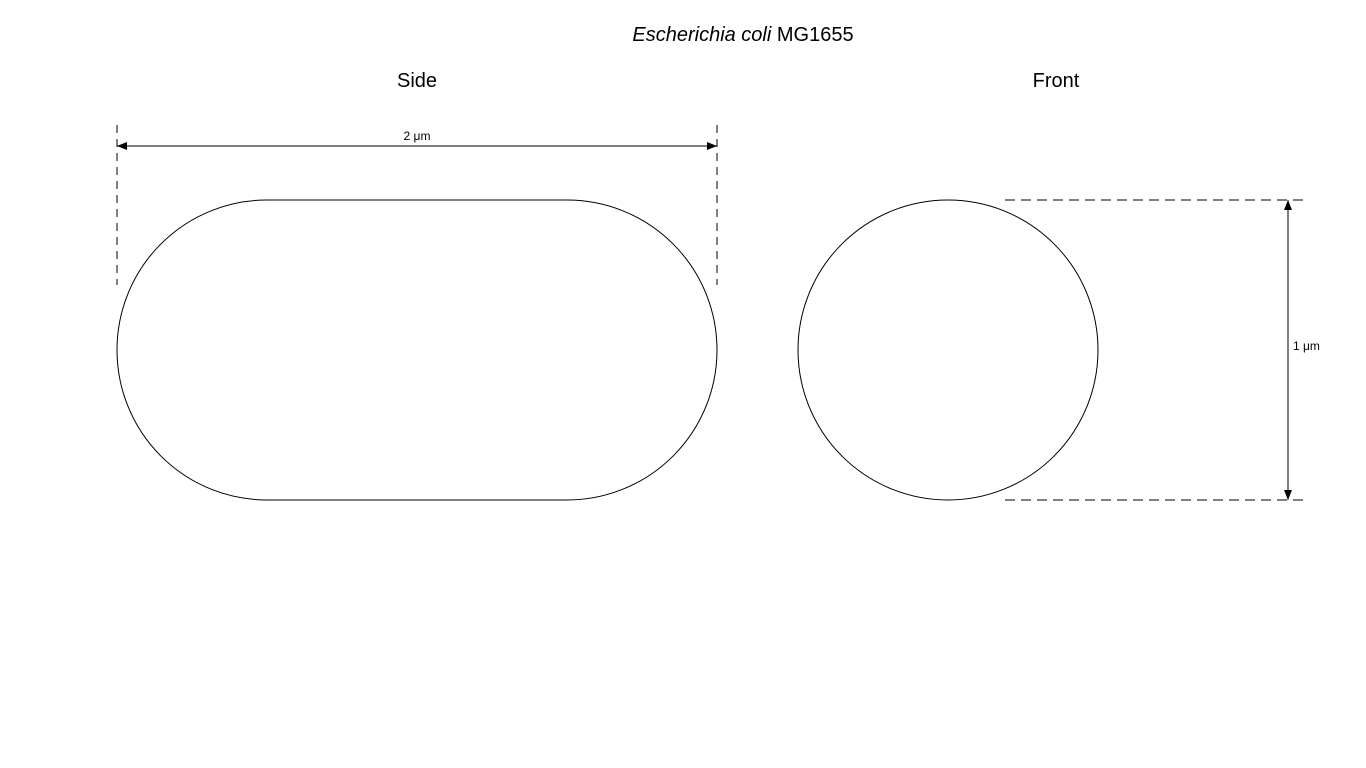 The width and height of the screenshot is (1366, 768). Describe the element at coordinates (815, 35) in the screenshot. I see `strain-name: MG1655` at that location.